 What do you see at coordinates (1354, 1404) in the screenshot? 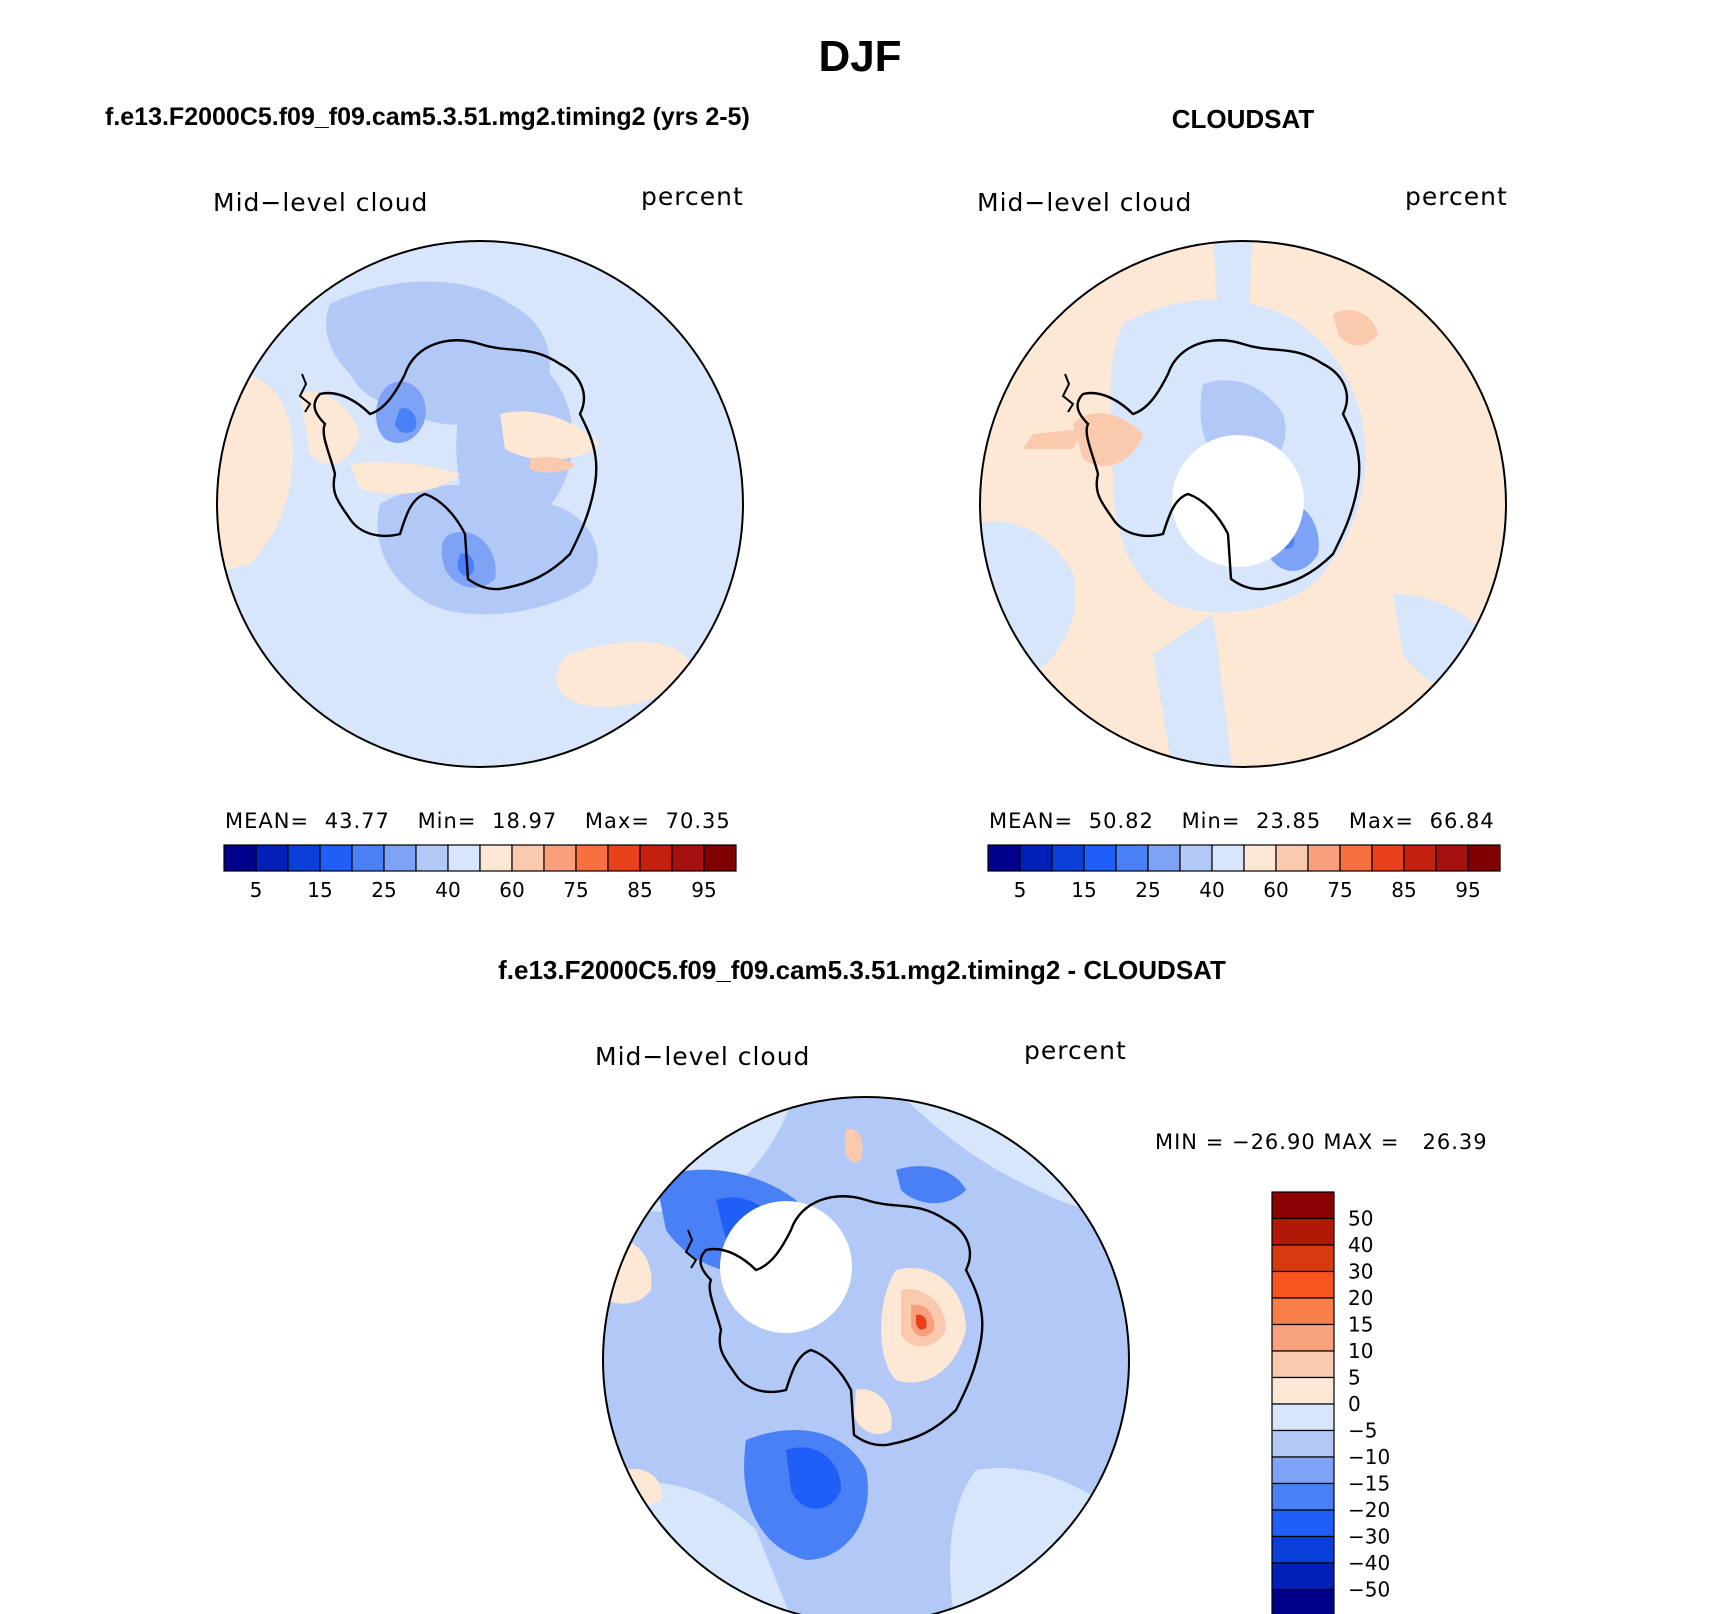
I see `panel3-colorbar-tick-label: 0` at bounding box center [1354, 1404].